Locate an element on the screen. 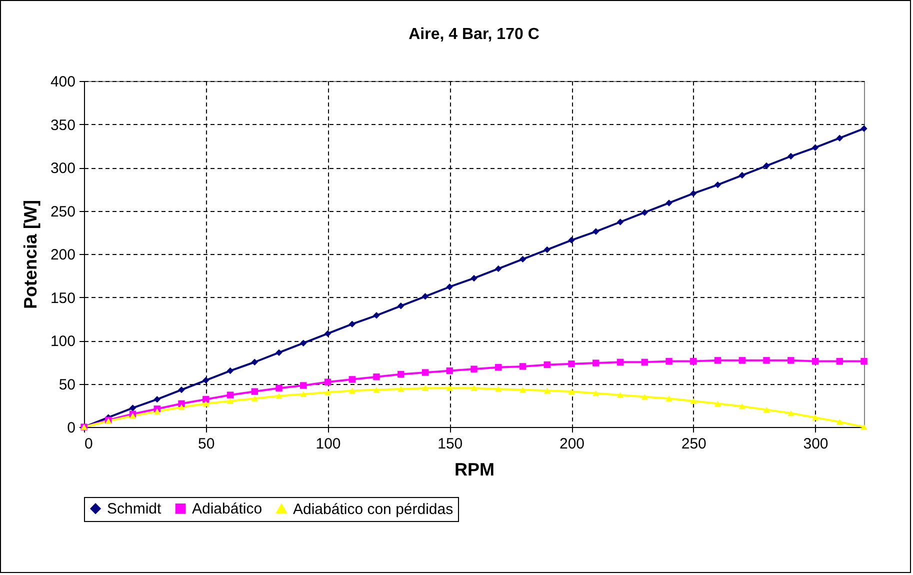 The width and height of the screenshot is (913, 575). x-tick-label: 200 is located at coordinates (572, 444).